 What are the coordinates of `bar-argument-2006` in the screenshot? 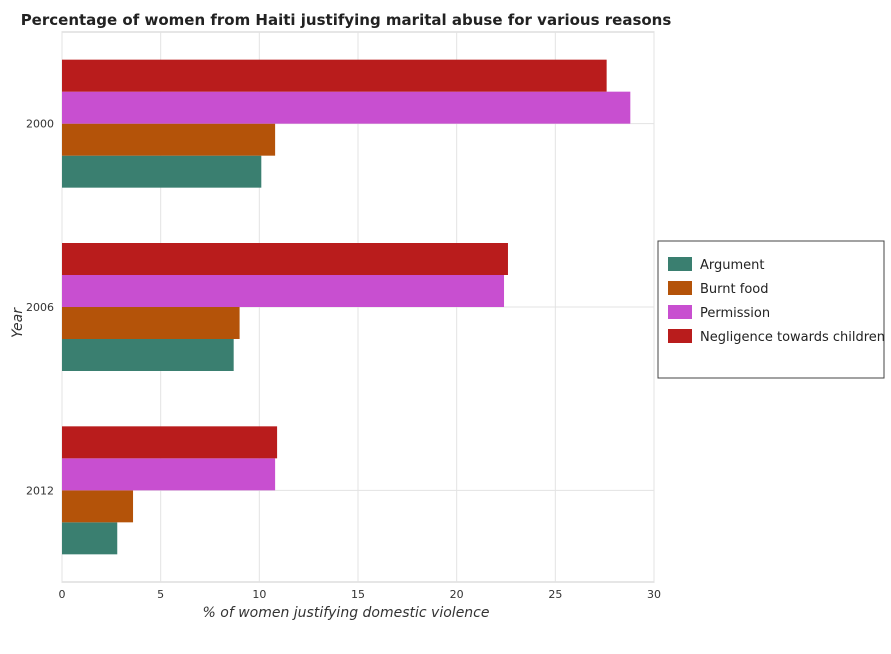 It's located at (148, 355).